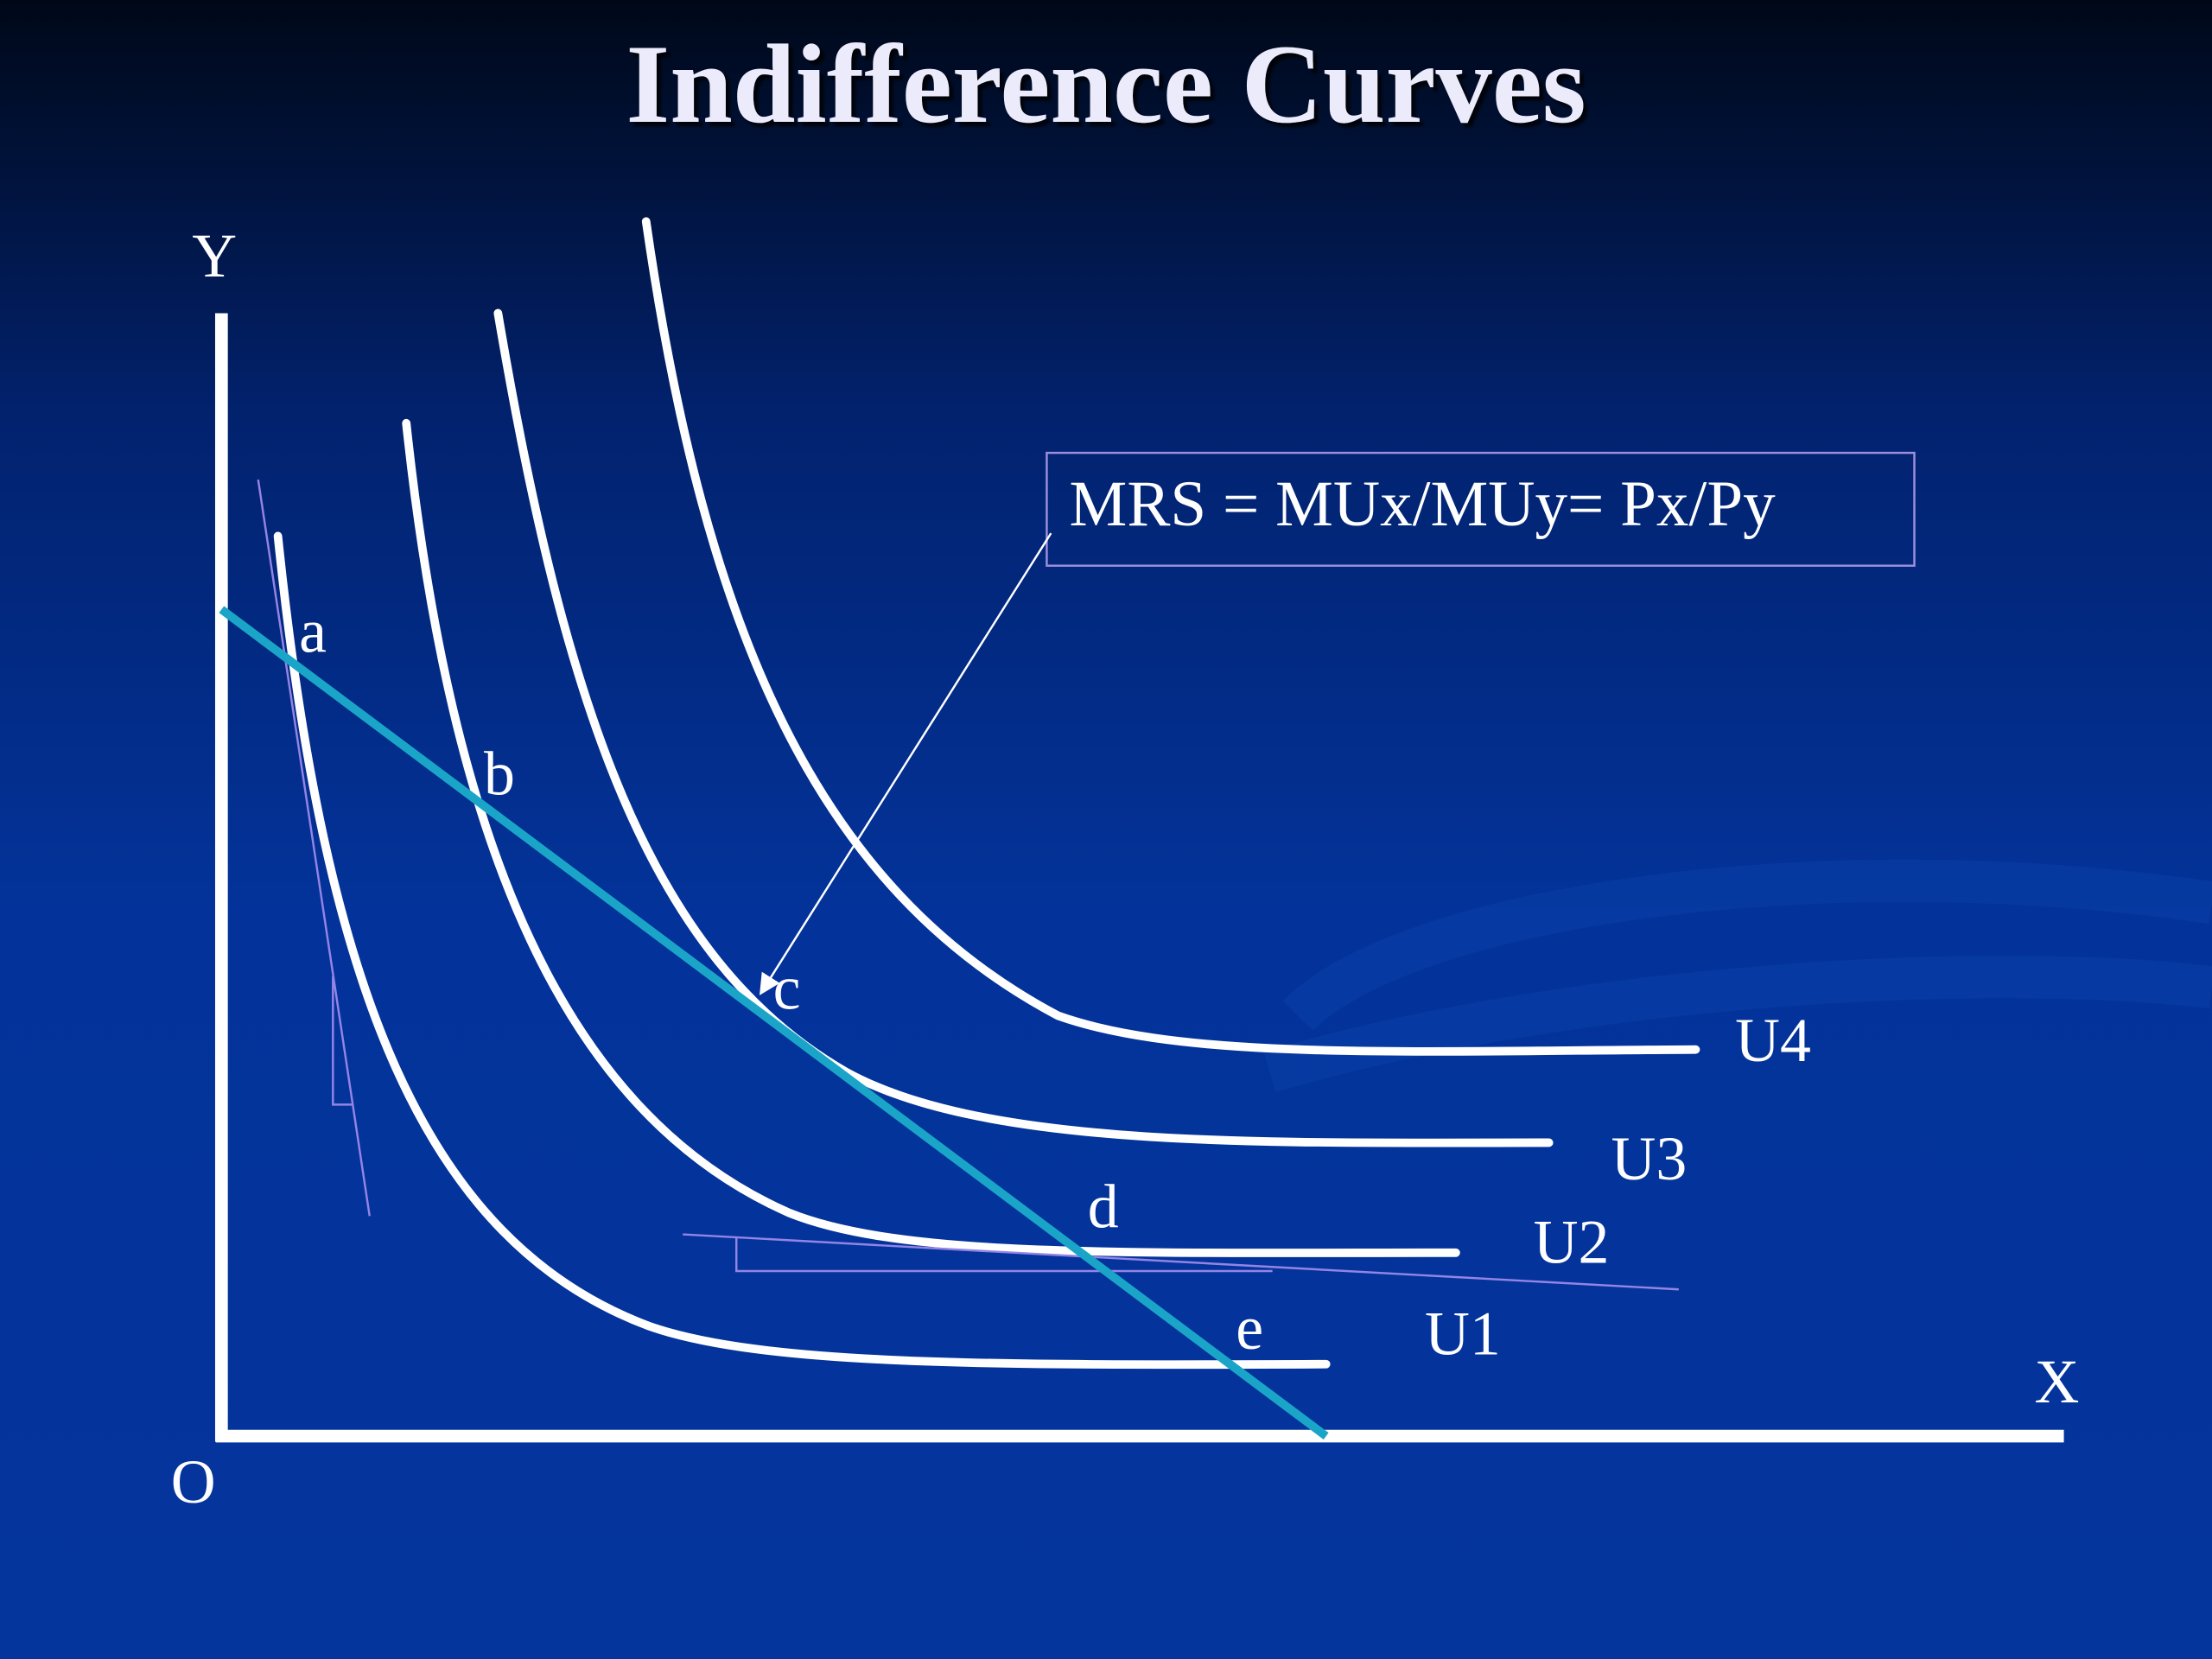 The height and width of the screenshot is (1659, 2212). Describe the element at coordinates (906, 763) in the screenshot. I see `formula-arrow` at that location.